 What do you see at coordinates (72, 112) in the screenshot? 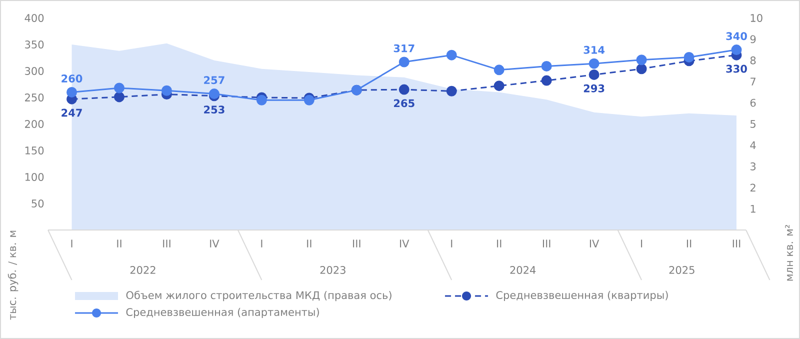
I see `data-label: 247` at bounding box center [72, 112].